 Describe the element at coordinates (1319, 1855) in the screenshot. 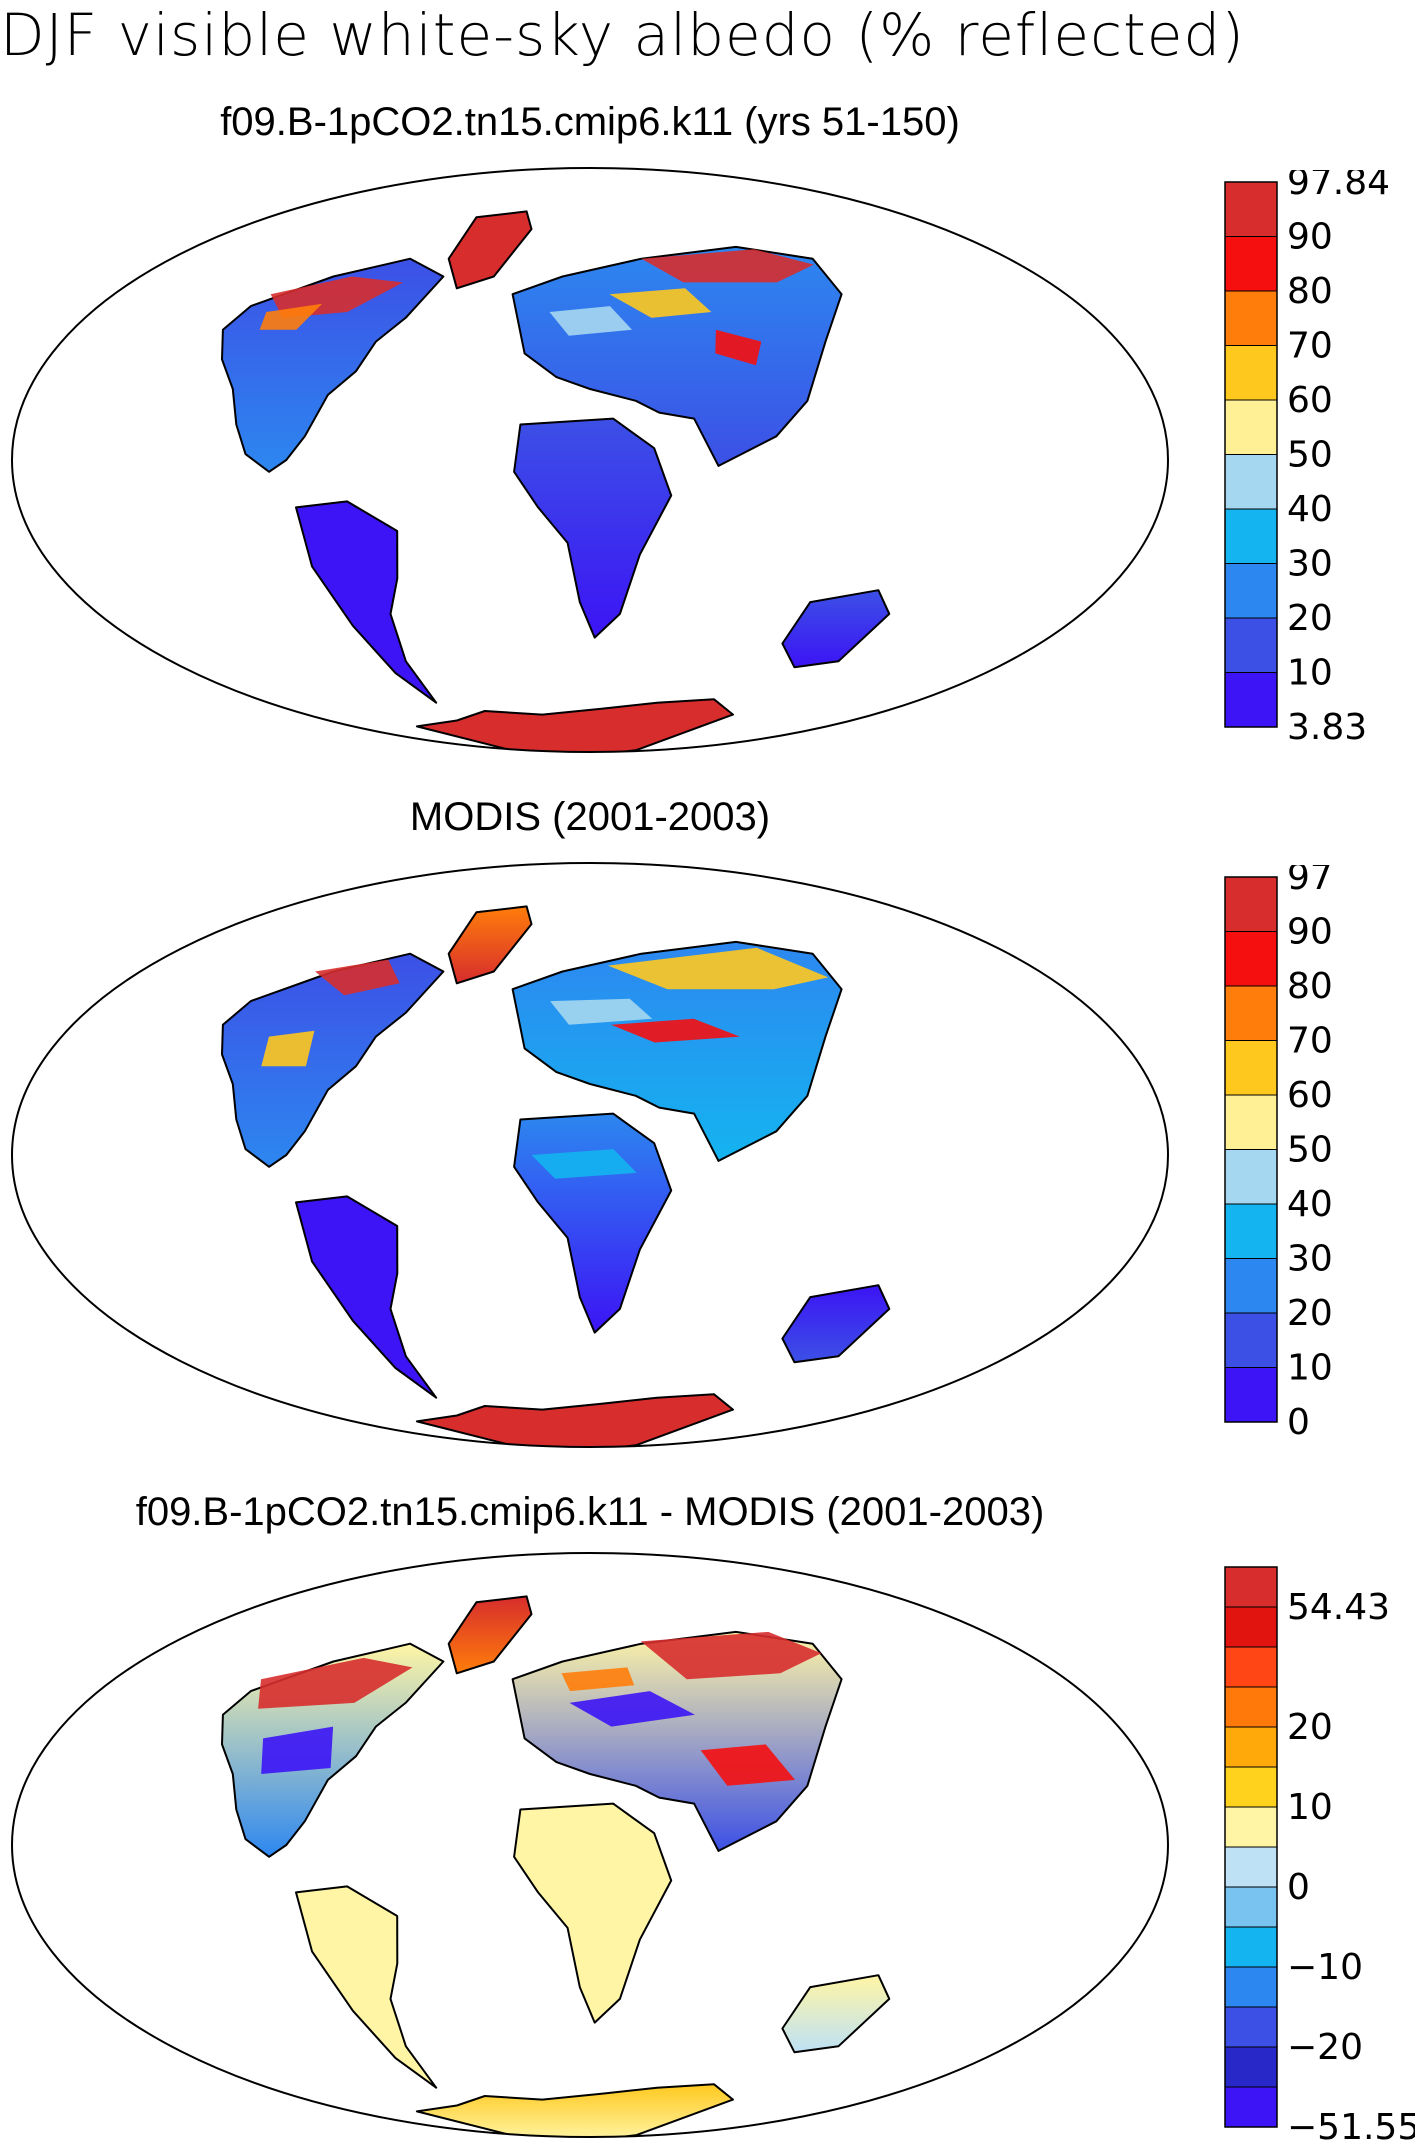

I see `colorbar-diff: −51.55 −20 −10 0 10 20 54.43` at that location.